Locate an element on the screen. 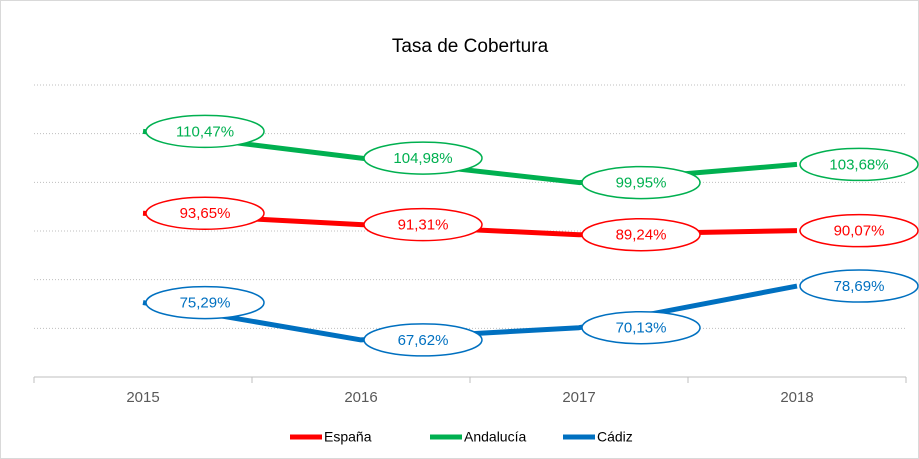  data-label: 110,47% is located at coordinates (205, 131).